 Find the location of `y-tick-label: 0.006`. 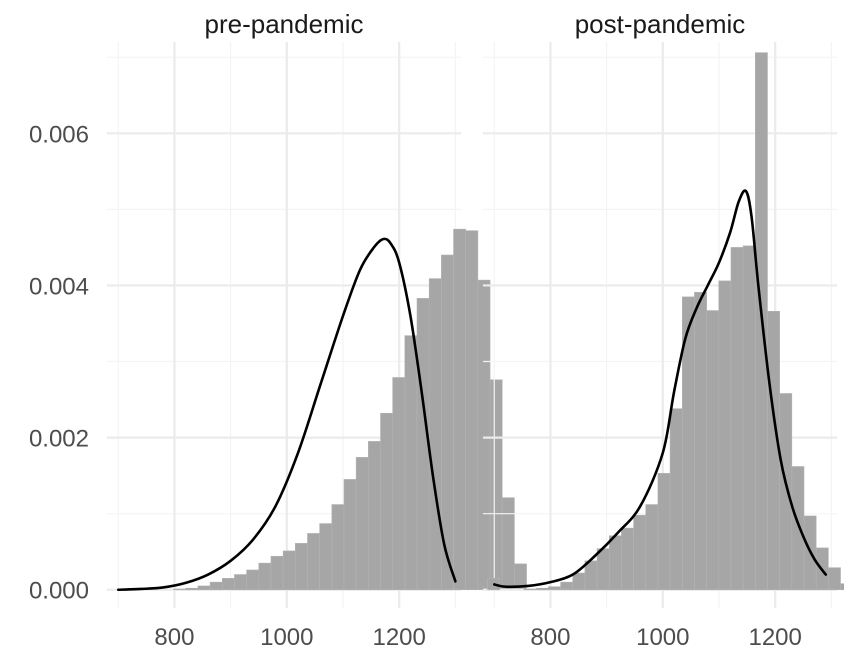

y-tick-label: 0.006 is located at coordinates (59, 134).